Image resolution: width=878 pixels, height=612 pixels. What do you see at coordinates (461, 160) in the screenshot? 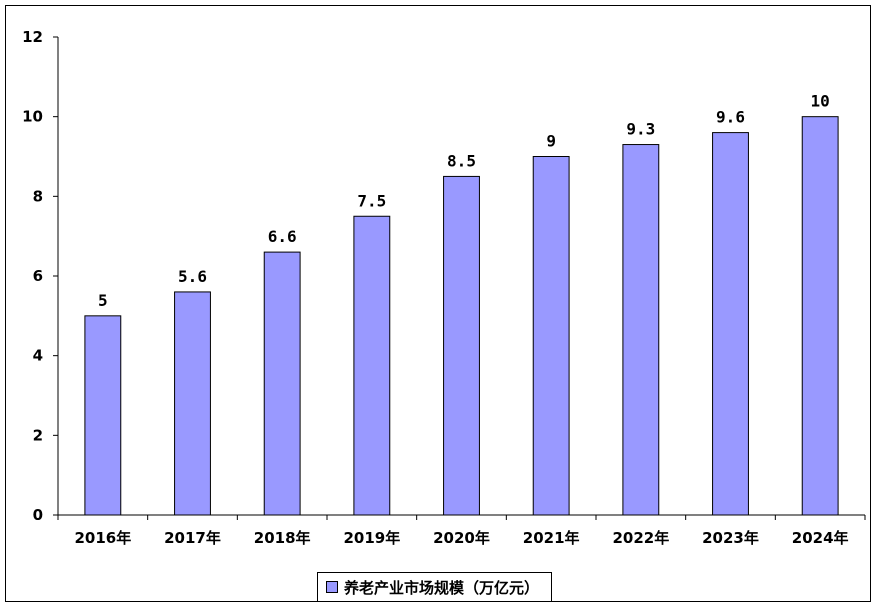
I see `data-label: 8.5` at bounding box center [461, 160].